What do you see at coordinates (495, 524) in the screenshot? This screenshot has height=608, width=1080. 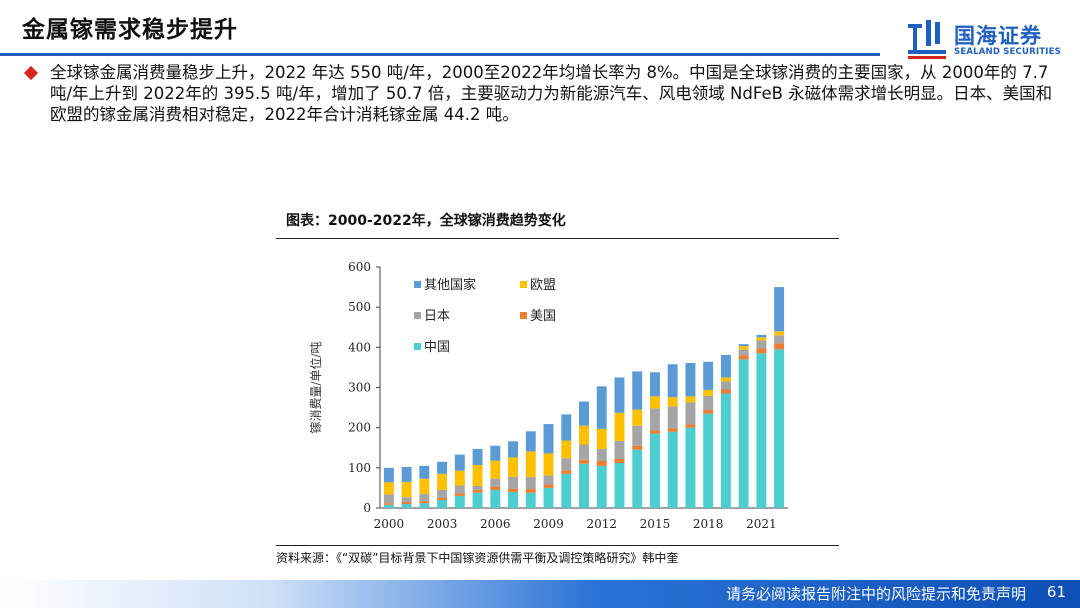 I see `x-tick-label: 2006` at bounding box center [495, 524].